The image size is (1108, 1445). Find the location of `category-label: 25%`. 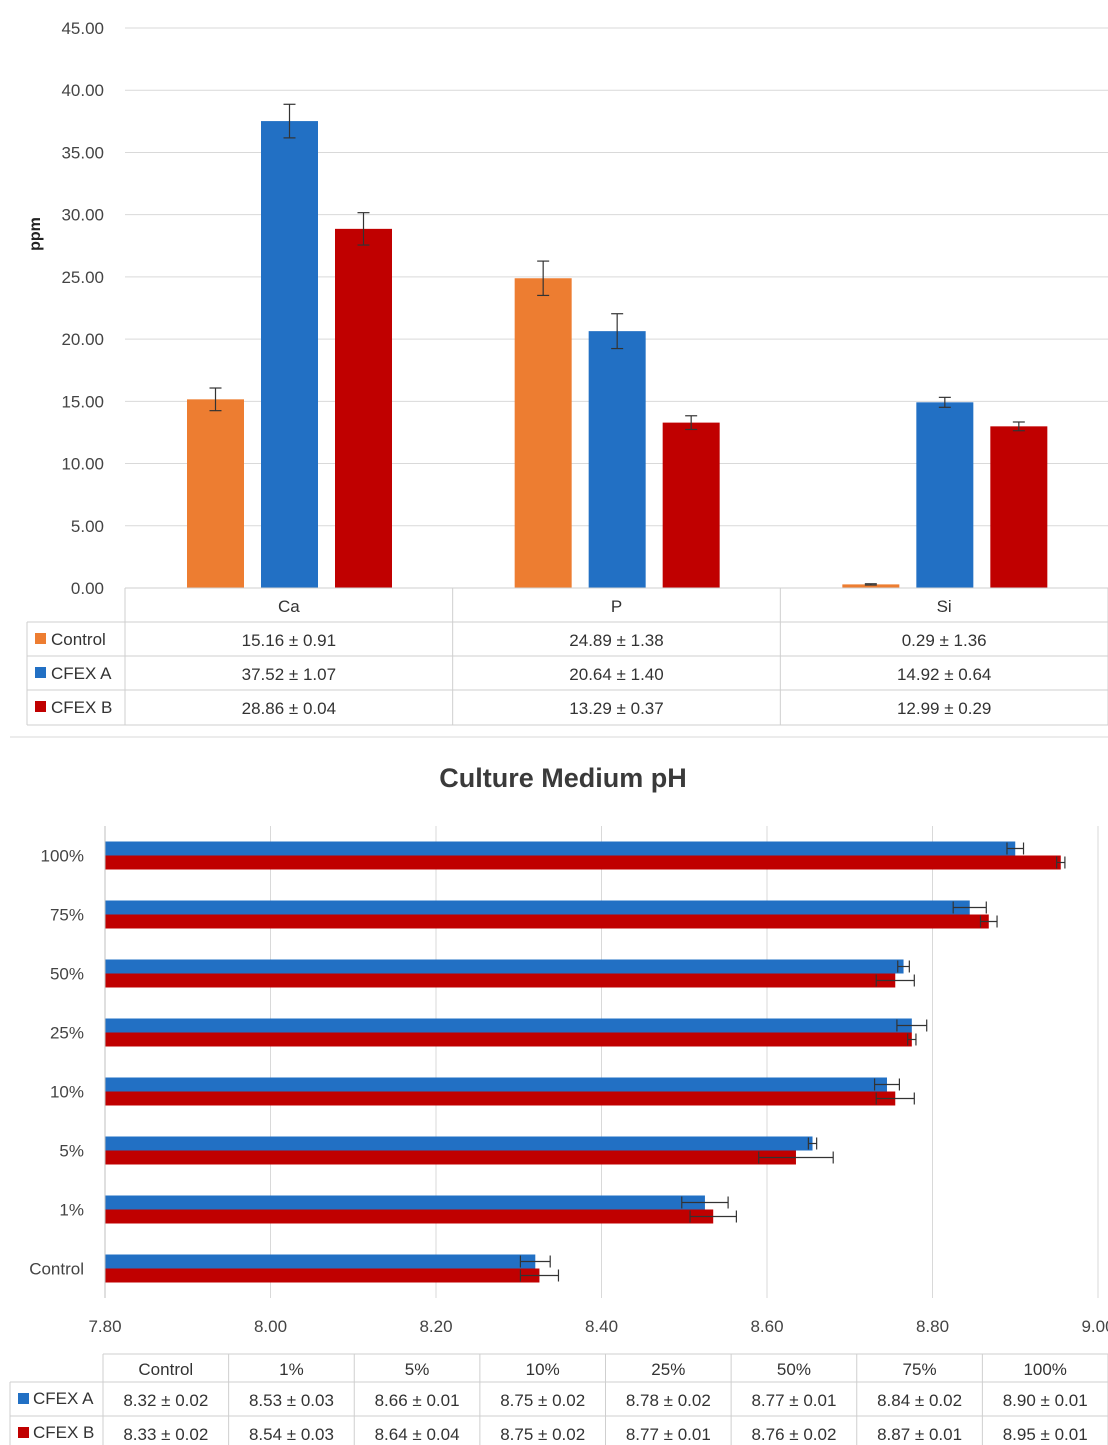

category-label: 25% is located at coordinates (67, 1033).